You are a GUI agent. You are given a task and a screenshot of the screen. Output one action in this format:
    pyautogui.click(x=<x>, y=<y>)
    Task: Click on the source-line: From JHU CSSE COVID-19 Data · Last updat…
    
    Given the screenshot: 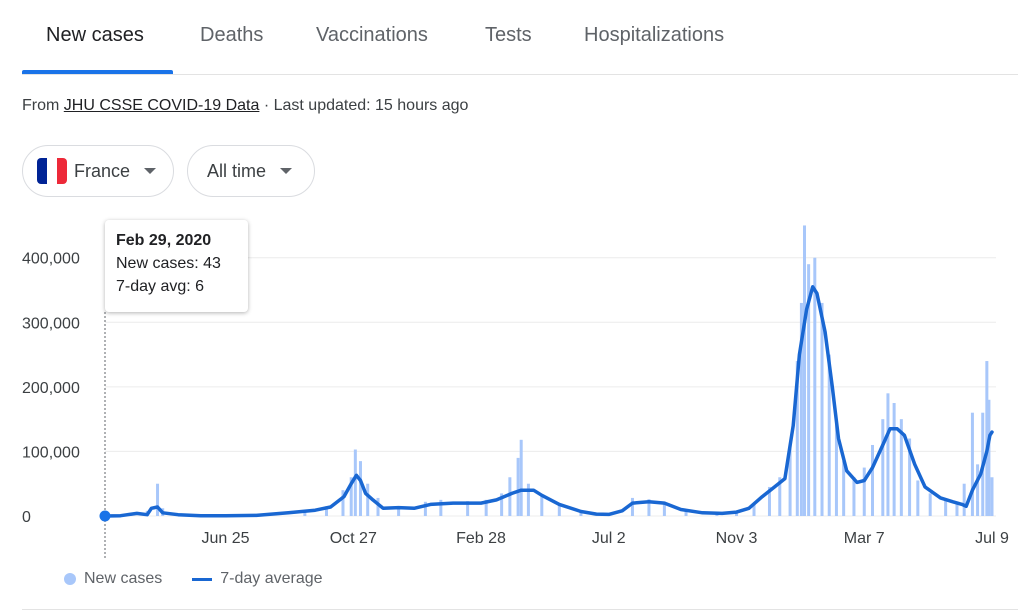 What is the action you would take?
    pyautogui.click(x=245, y=106)
    